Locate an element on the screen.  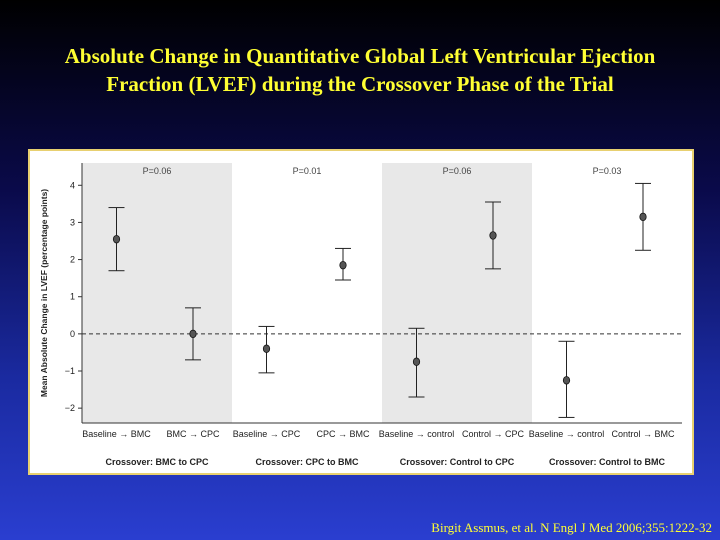
x-tick-label: CPC → BMC is located at coordinates (343, 434).